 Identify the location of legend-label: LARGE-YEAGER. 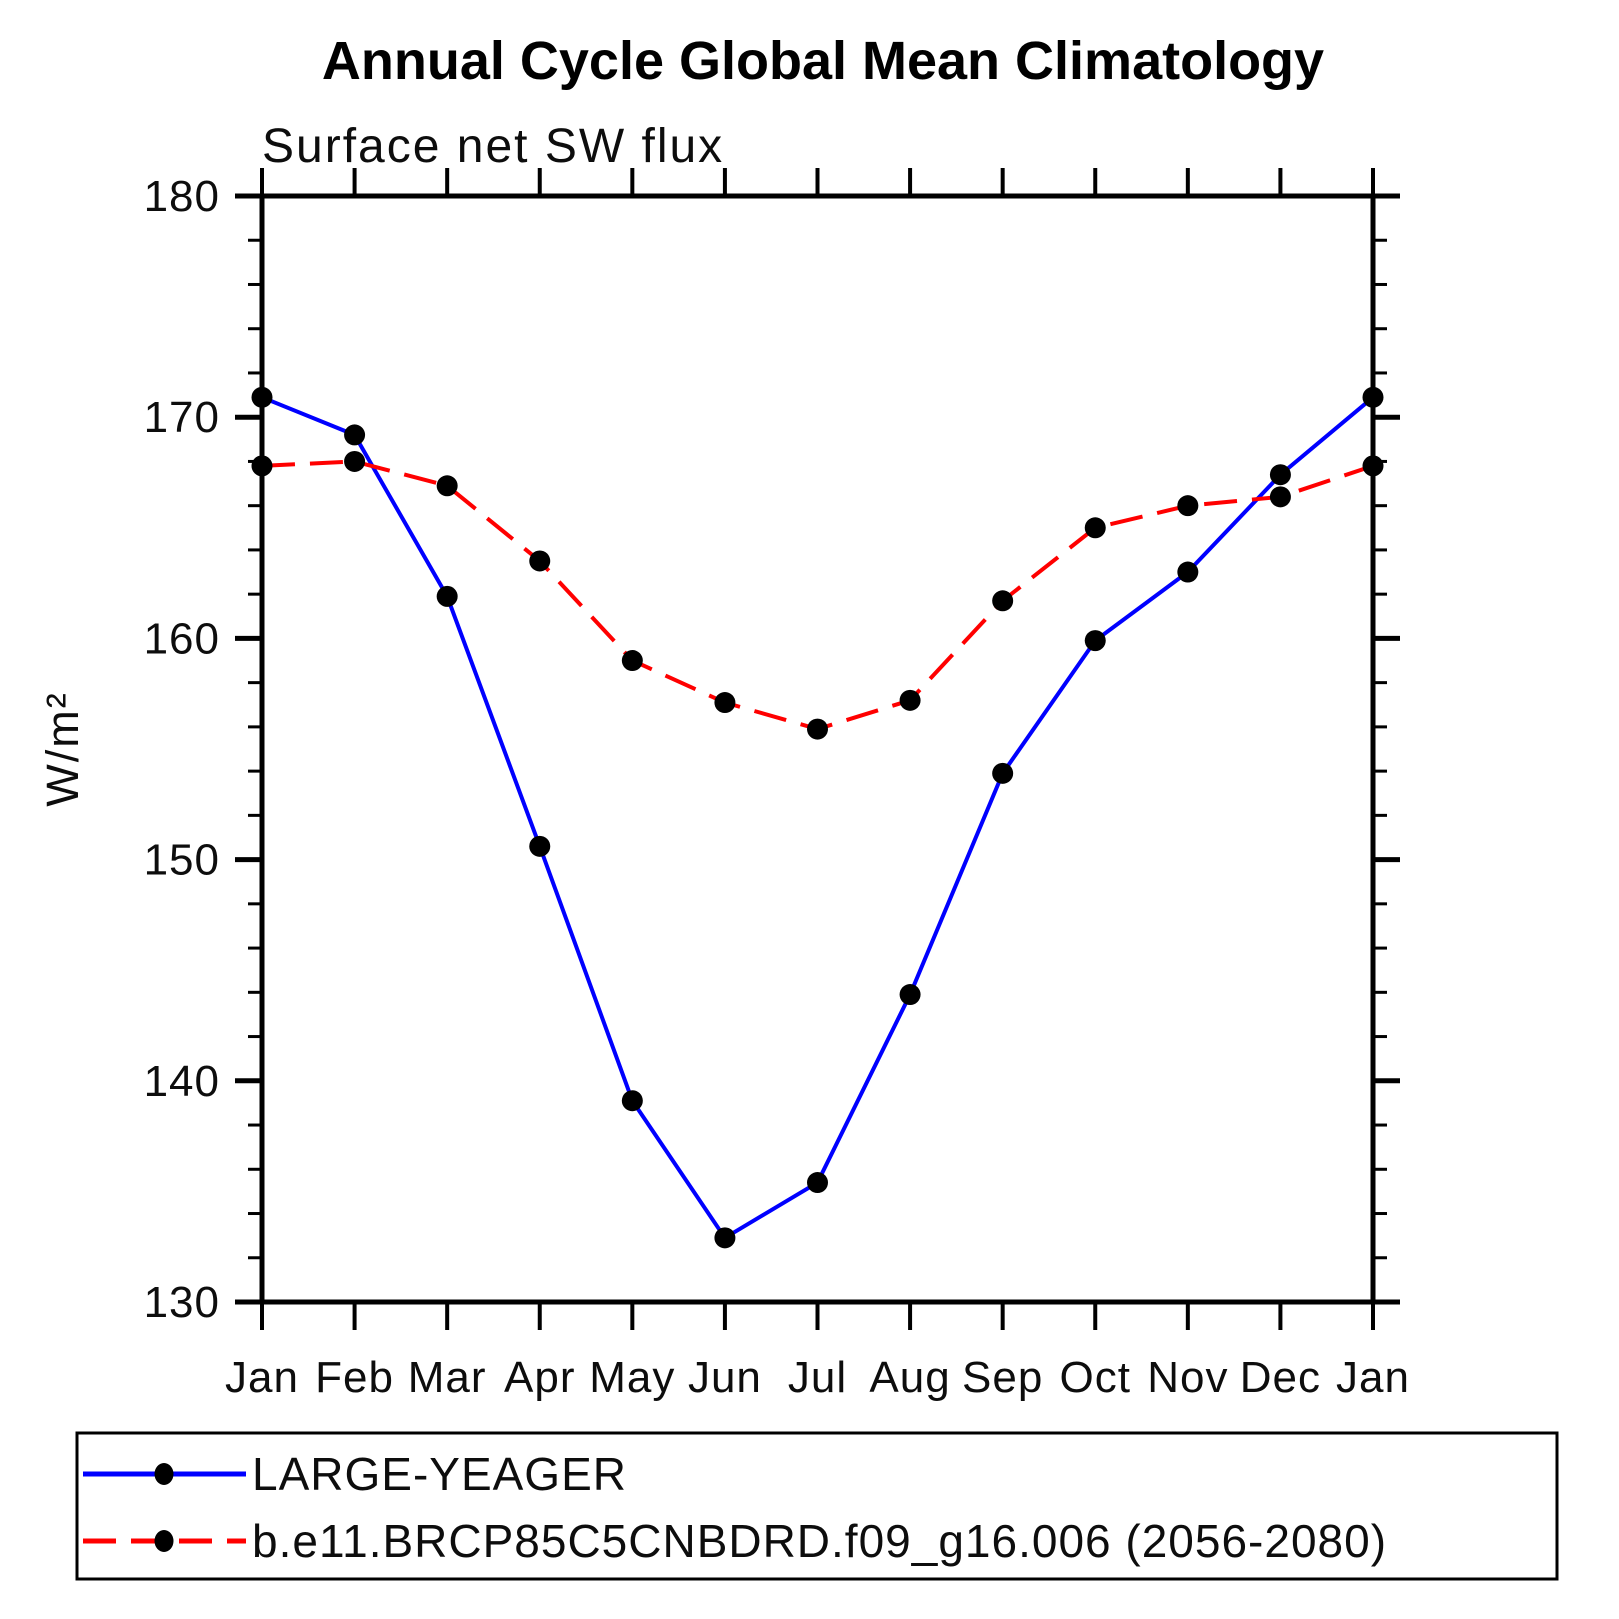
(439, 1474).